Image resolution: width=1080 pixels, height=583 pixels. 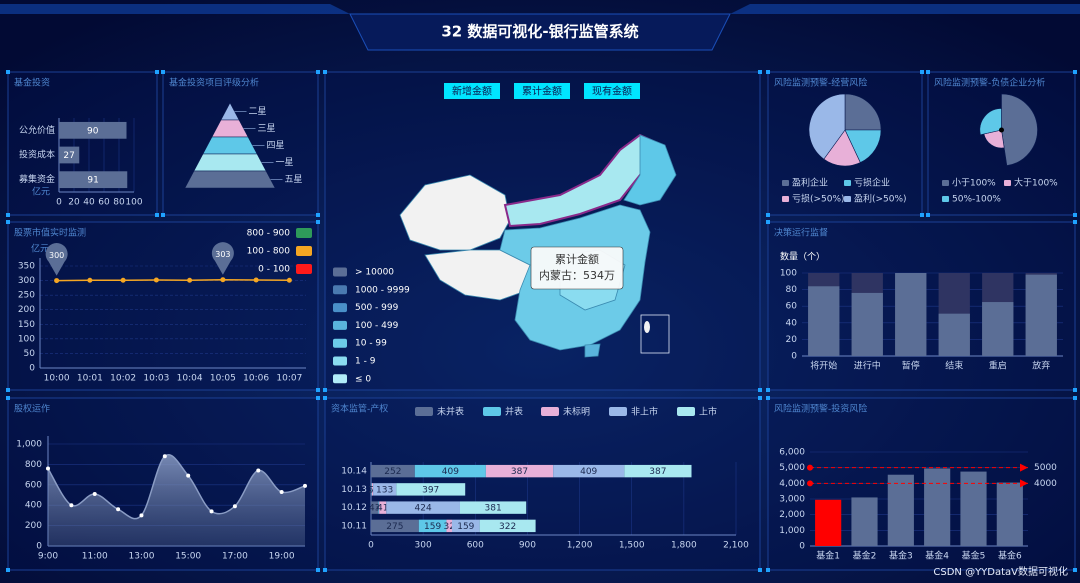 What do you see at coordinates (141, 557) in the screenshot?
I see `x-tick-label: 13:00` at bounding box center [141, 557].